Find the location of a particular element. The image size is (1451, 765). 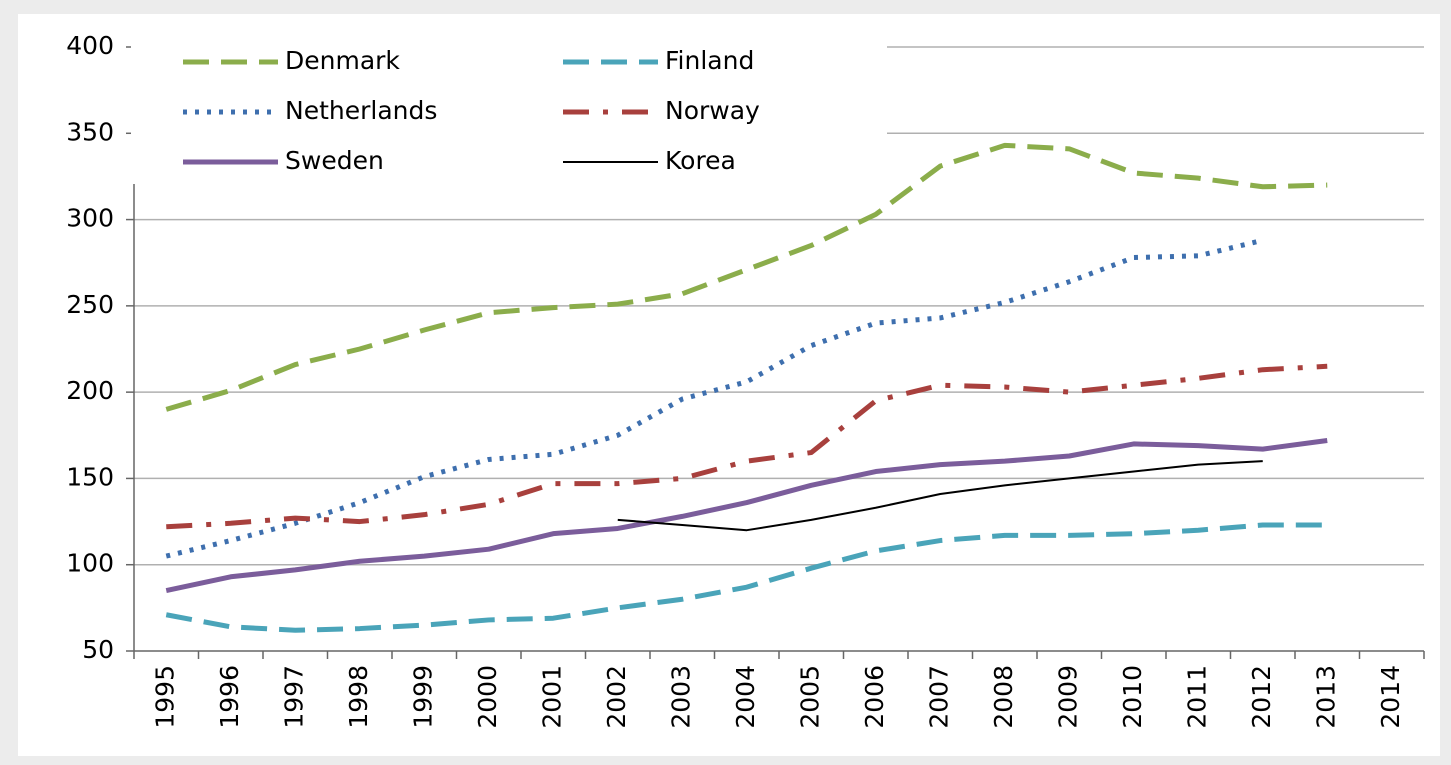

x-tick-label: 2010 is located at coordinates (1132, 697).